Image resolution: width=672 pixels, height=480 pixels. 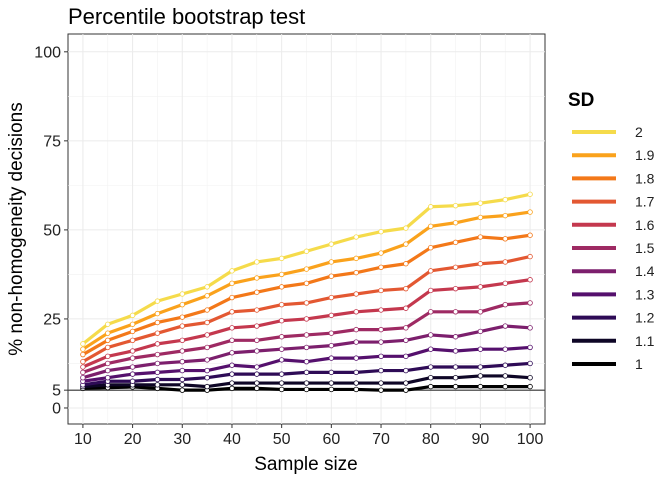 What do you see at coordinates (47, 52) in the screenshot?
I see `y-tick-label: 100` at bounding box center [47, 52].